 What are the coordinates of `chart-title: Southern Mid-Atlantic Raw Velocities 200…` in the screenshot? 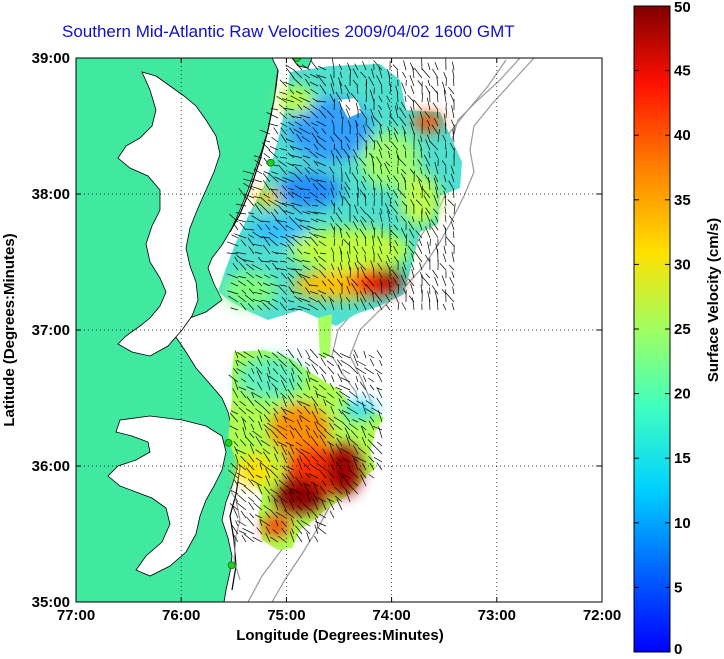 It's located at (288, 31).